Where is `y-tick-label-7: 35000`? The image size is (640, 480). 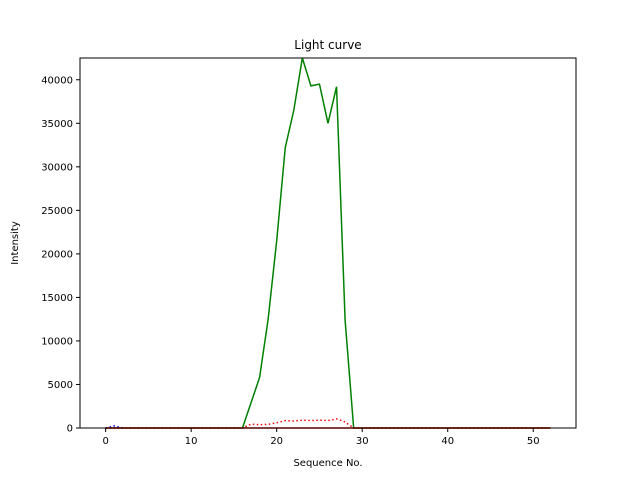 y-tick-label-7: 35000 is located at coordinates (57, 124).